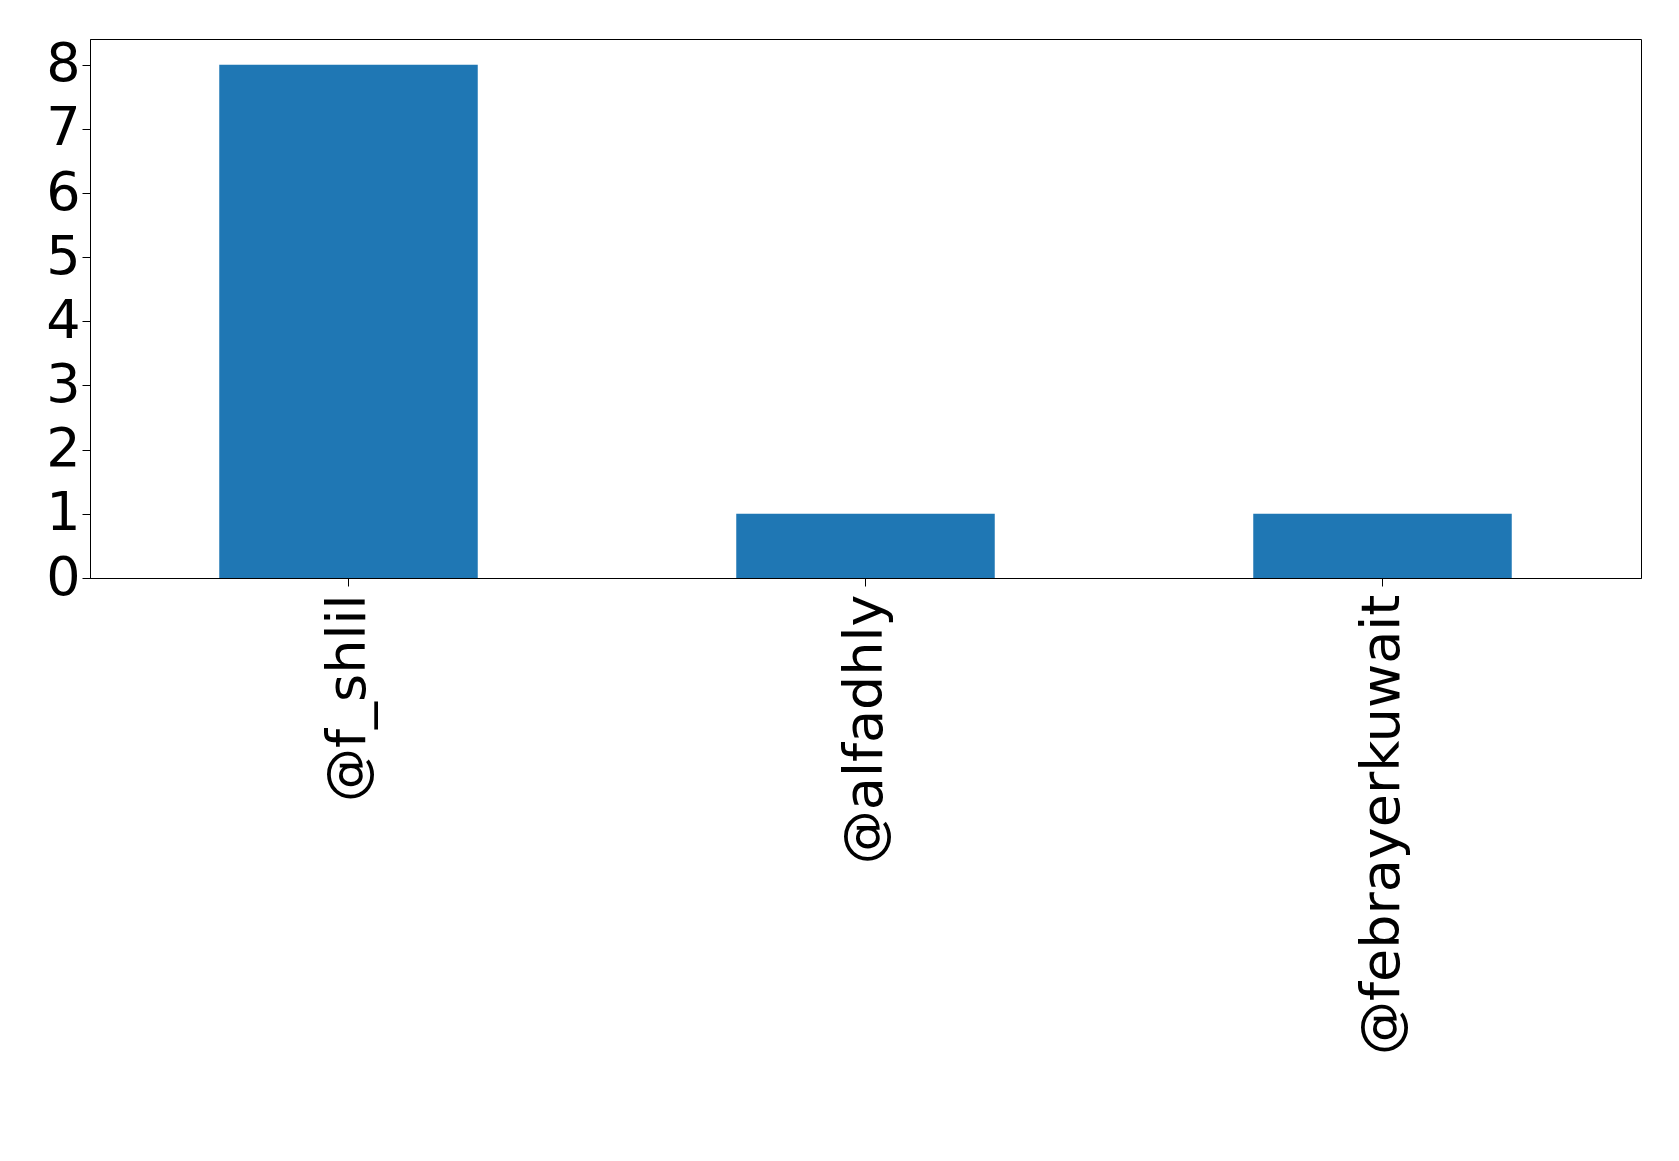 This screenshot has height=1161, width=1679. I want to click on y-tick-label: 0, so click(63, 576).